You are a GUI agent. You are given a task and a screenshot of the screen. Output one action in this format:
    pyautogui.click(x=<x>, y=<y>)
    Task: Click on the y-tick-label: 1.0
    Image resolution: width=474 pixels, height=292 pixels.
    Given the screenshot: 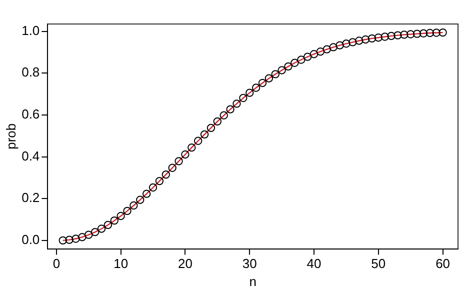 What is the action you would take?
    pyautogui.click(x=31, y=30)
    